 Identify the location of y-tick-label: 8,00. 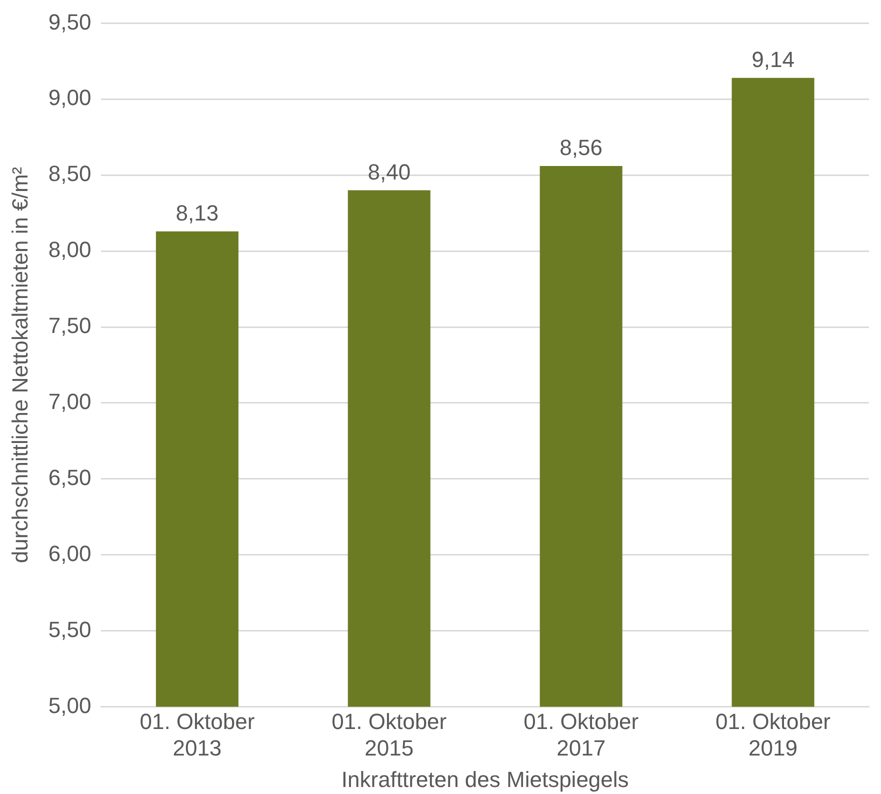
(70, 249).